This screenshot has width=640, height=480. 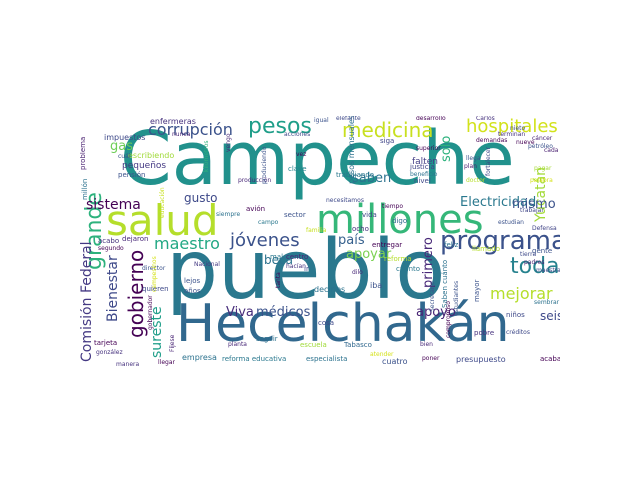 What do you see at coordinates (351, 240) in the screenshot?
I see `word-pais: país` at bounding box center [351, 240].